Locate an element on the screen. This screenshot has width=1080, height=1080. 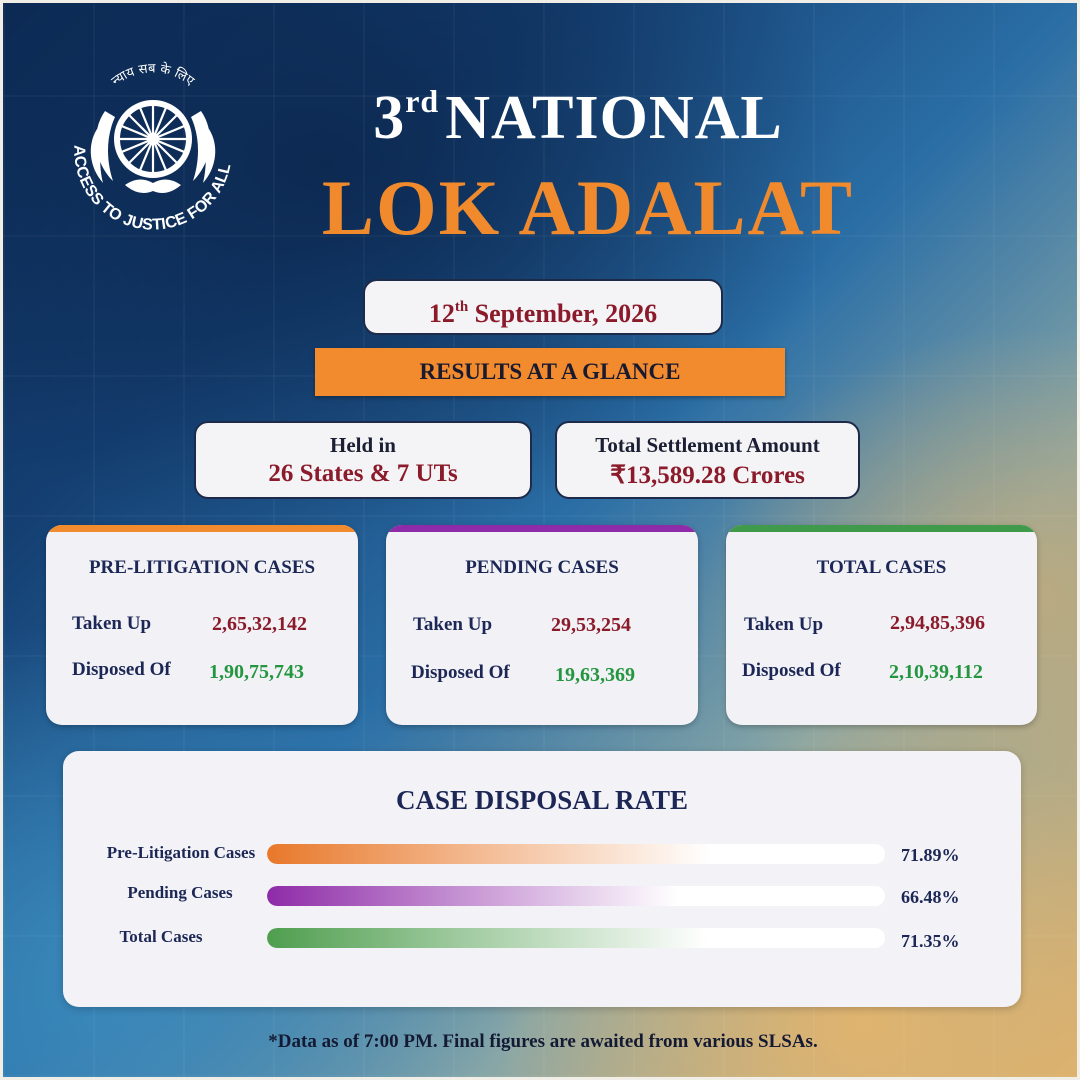
disposed-of-value: 1,90,75,743 is located at coordinates (256, 672).